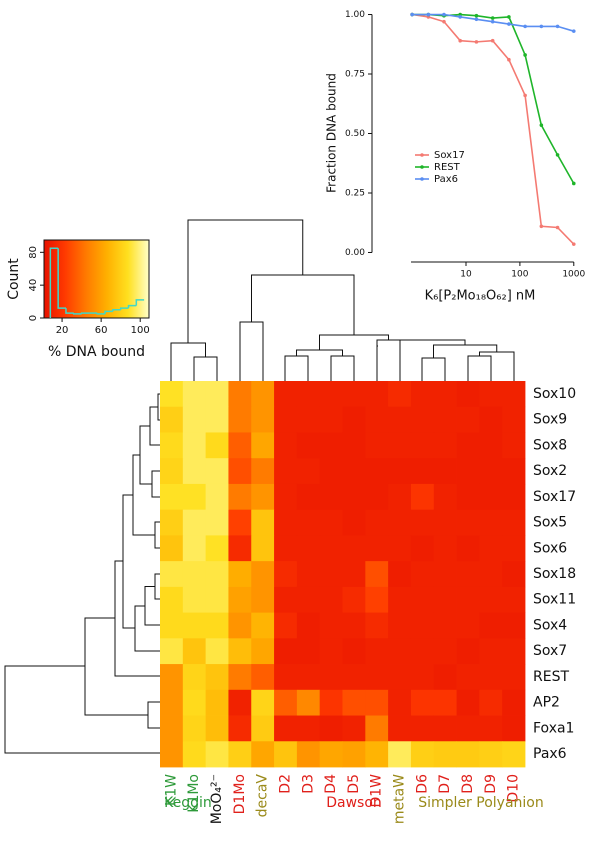 This screenshot has width=600, height=847. What do you see at coordinates (550, 445) in the screenshot?
I see `row-label: Sox8` at bounding box center [550, 445].